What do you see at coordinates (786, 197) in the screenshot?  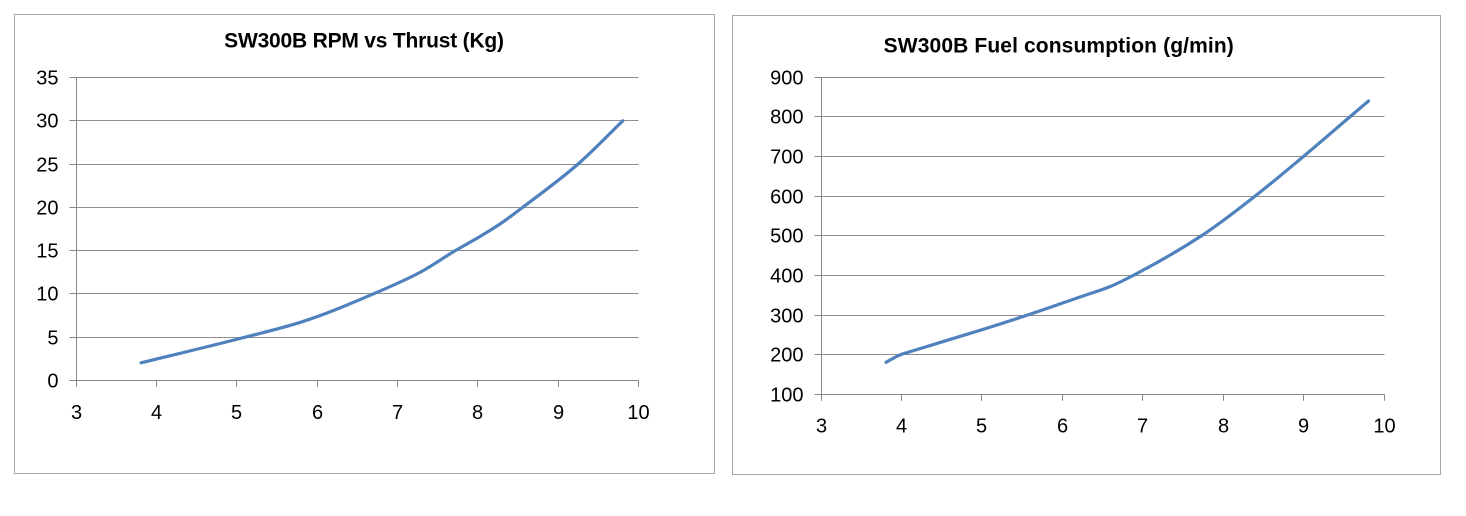 I see `svg-text: 600` at bounding box center [786, 197].